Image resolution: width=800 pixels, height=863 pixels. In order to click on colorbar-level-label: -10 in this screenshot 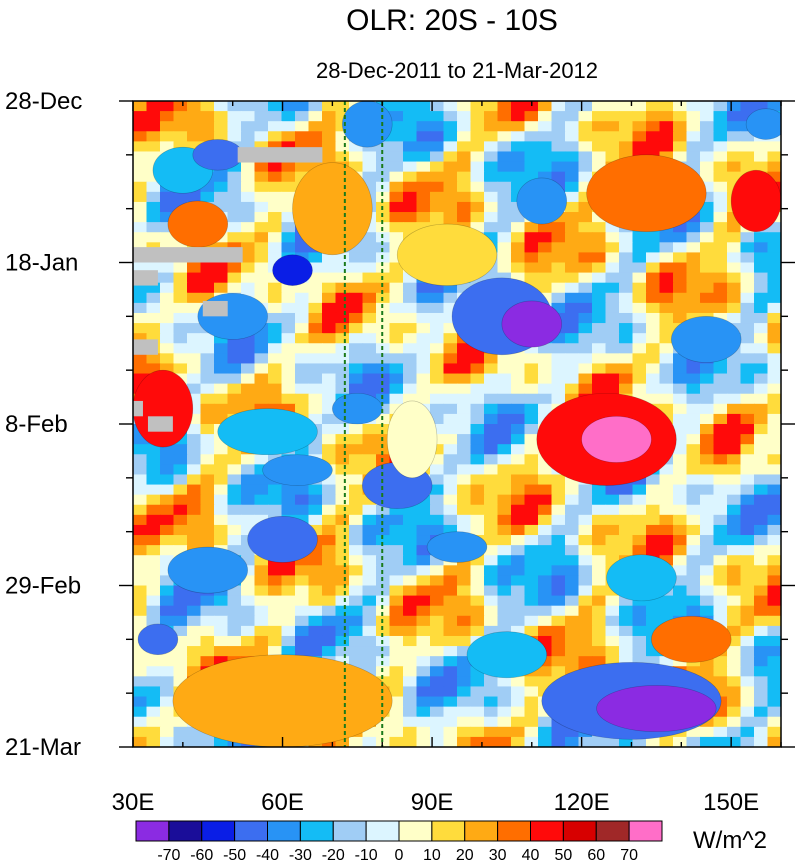, I will do `click(366, 855)`.